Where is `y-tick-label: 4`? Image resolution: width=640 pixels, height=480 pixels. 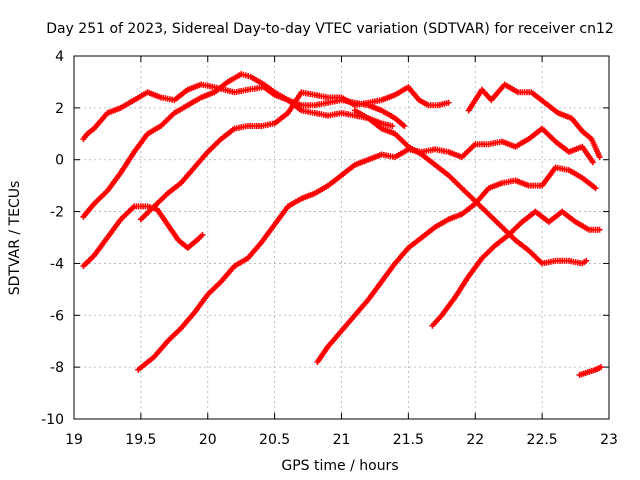 y-tick-label: 4 is located at coordinates (59, 57).